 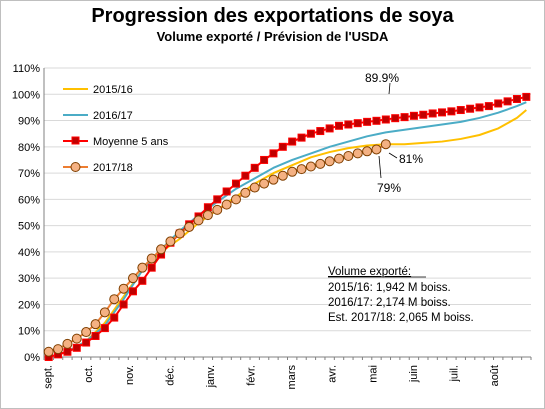 I want to click on legend-item-moyenne-5-ans: Moyenne 5 ans, so click(x=116, y=142).